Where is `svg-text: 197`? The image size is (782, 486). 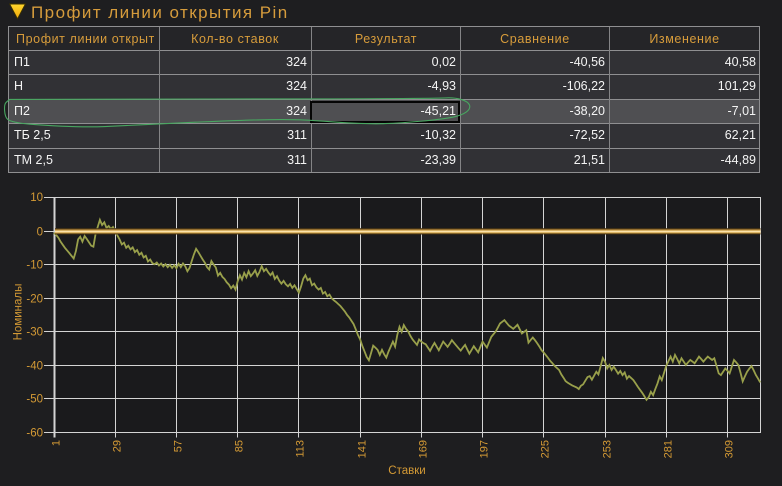 svg-text: 197 is located at coordinates (485, 449).